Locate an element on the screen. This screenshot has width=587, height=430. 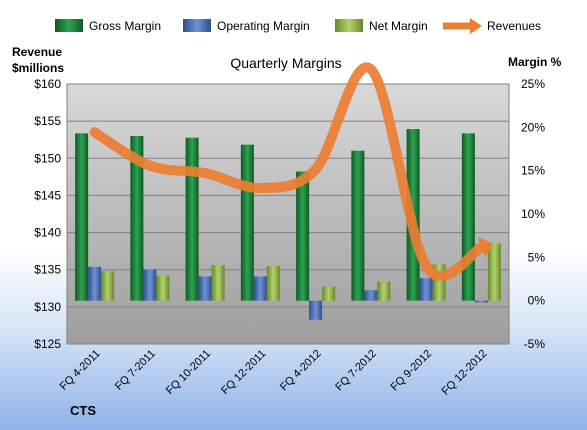
legend-item-operating-margin: Operating Margin is located at coordinates (246, 26).